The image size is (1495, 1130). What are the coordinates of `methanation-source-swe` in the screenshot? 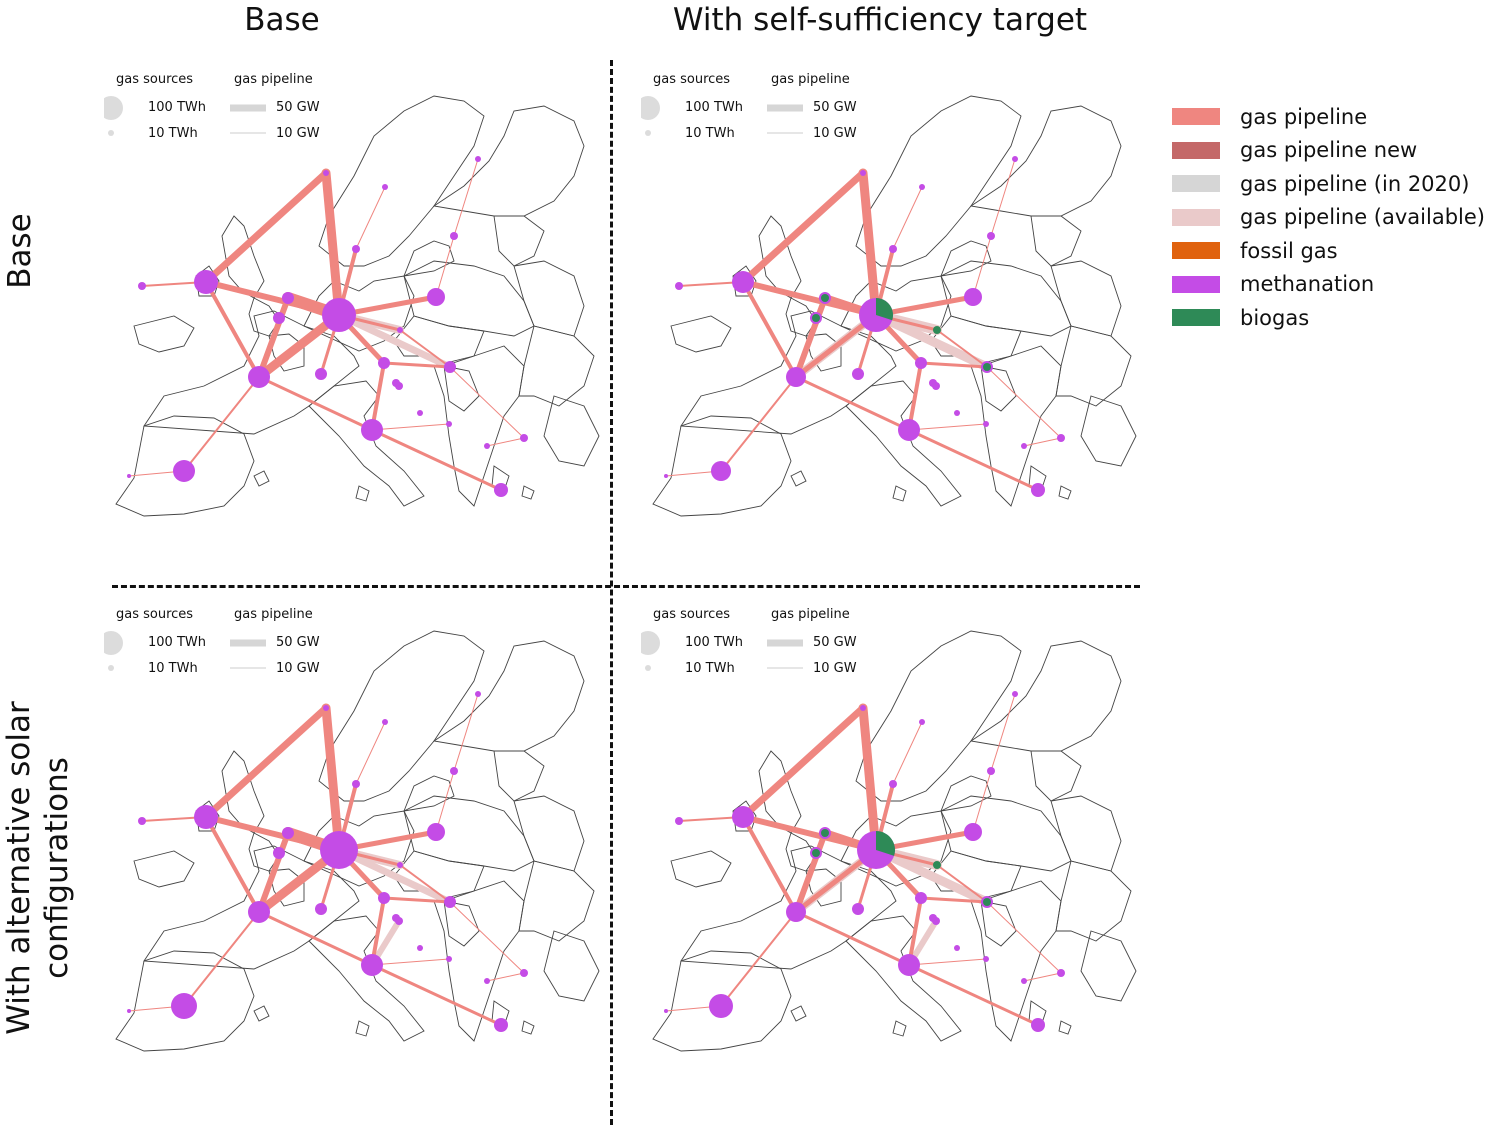 It's located at (385, 187).